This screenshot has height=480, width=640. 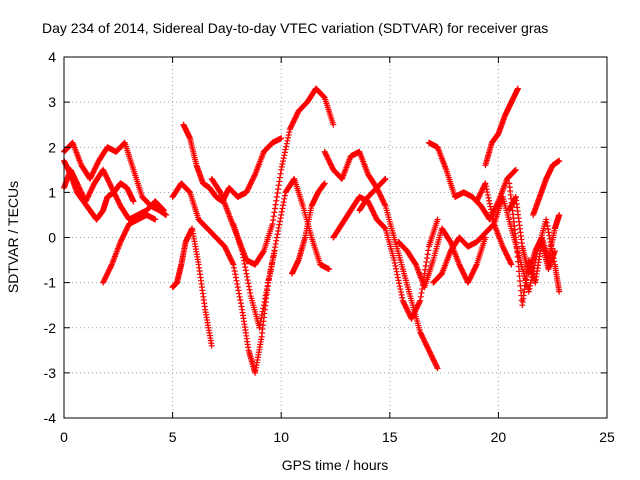 What do you see at coordinates (52, 238) in the screenshot?
I see `y-tick-label: 0` at bounding box center [52, 238].